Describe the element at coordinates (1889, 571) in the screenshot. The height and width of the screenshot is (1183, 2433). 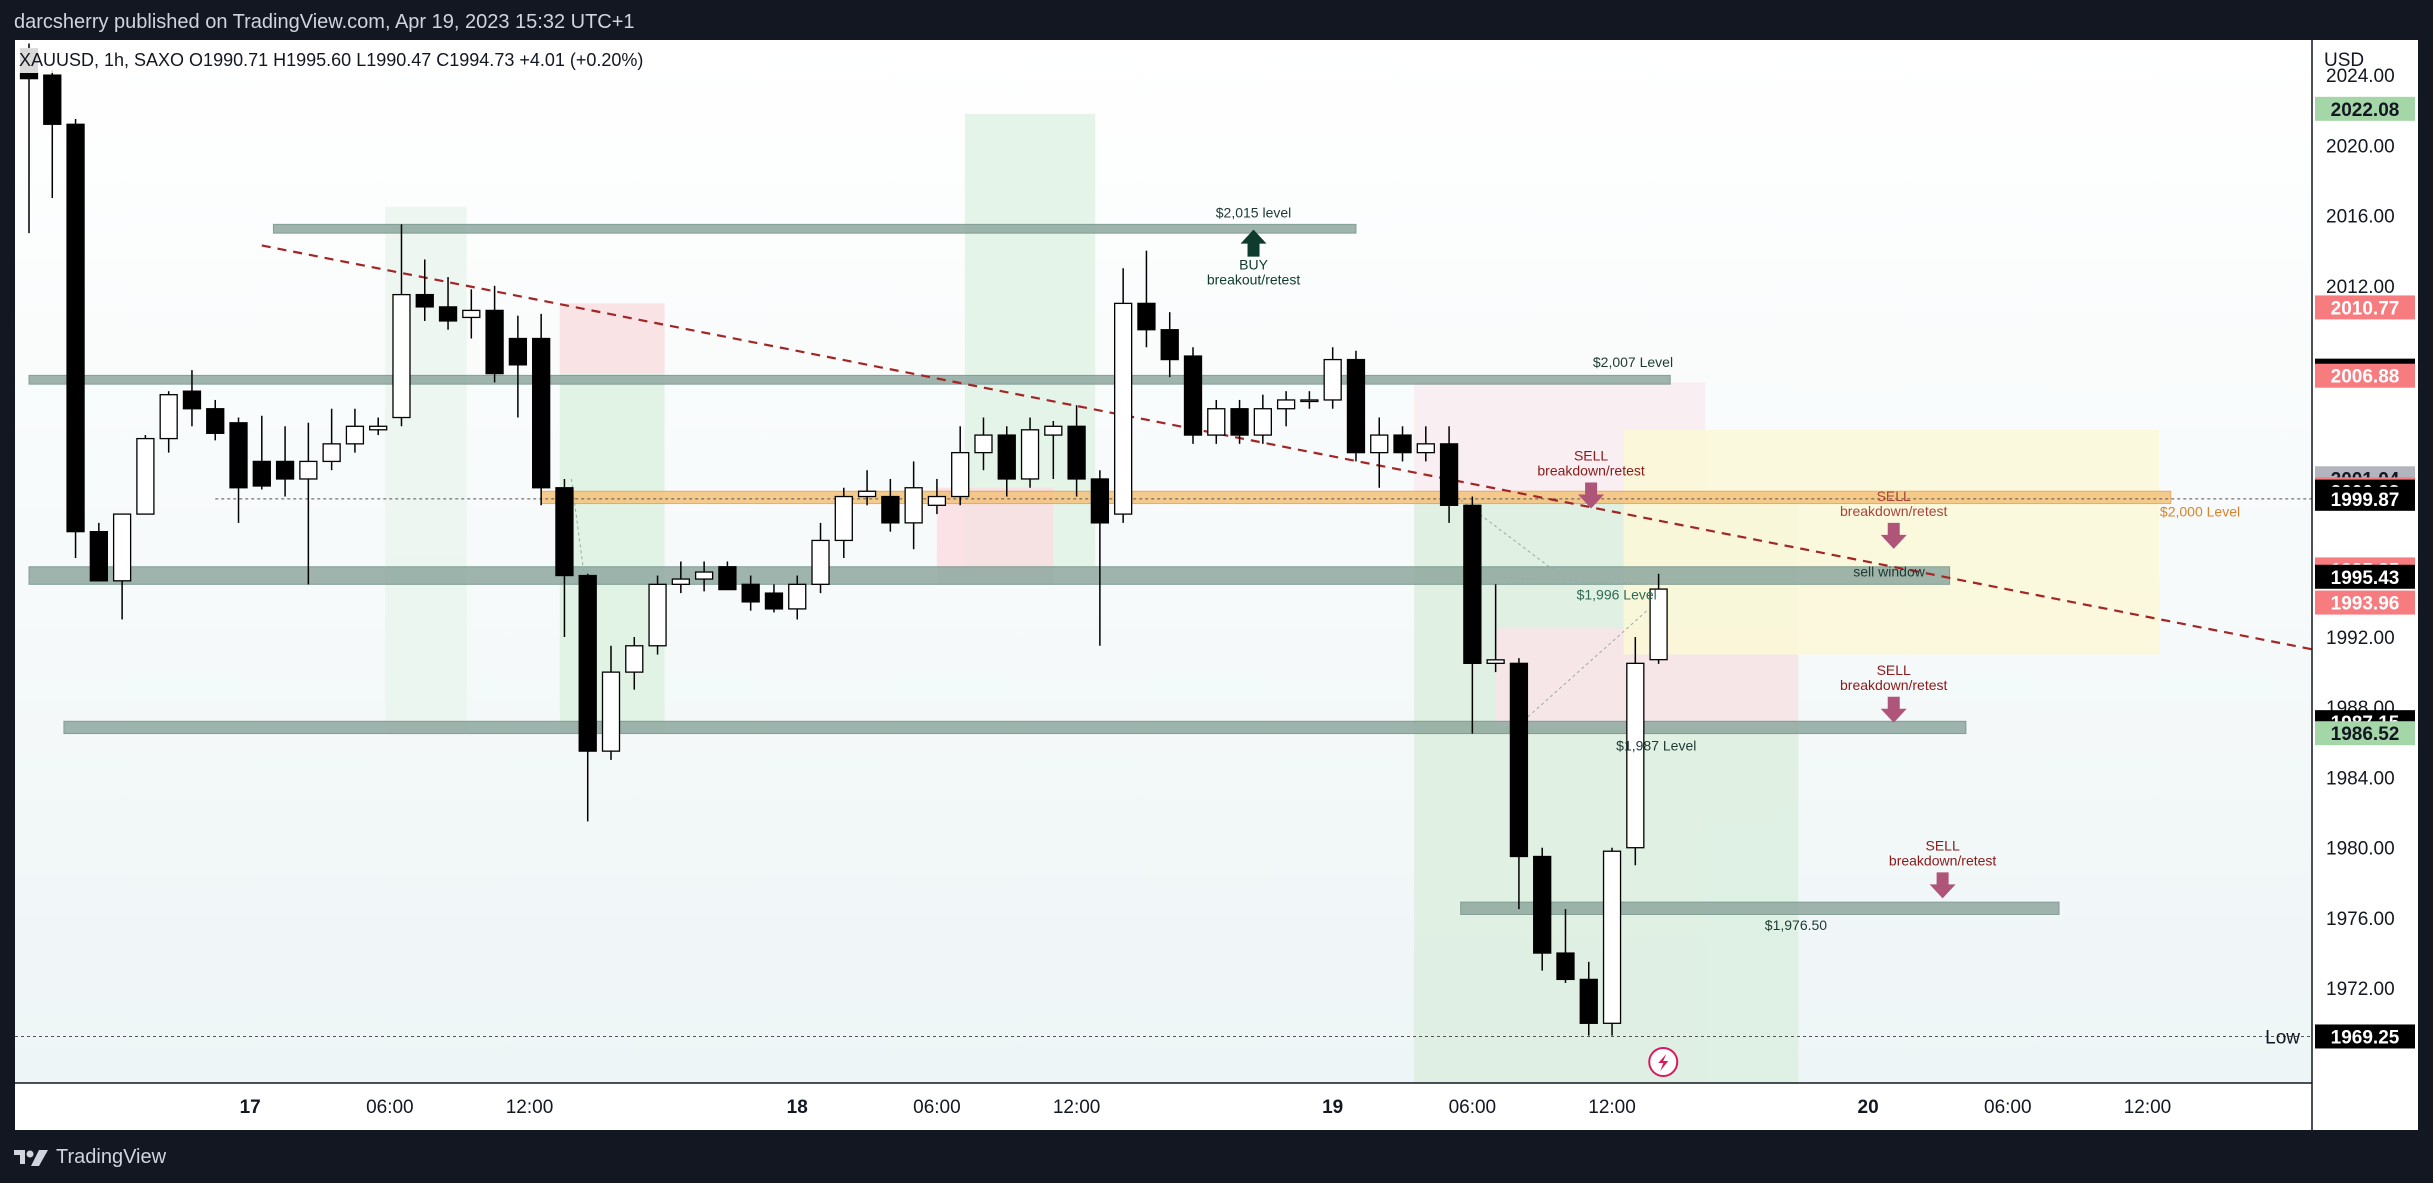
I see `sell-window-label: sell window` at that location.